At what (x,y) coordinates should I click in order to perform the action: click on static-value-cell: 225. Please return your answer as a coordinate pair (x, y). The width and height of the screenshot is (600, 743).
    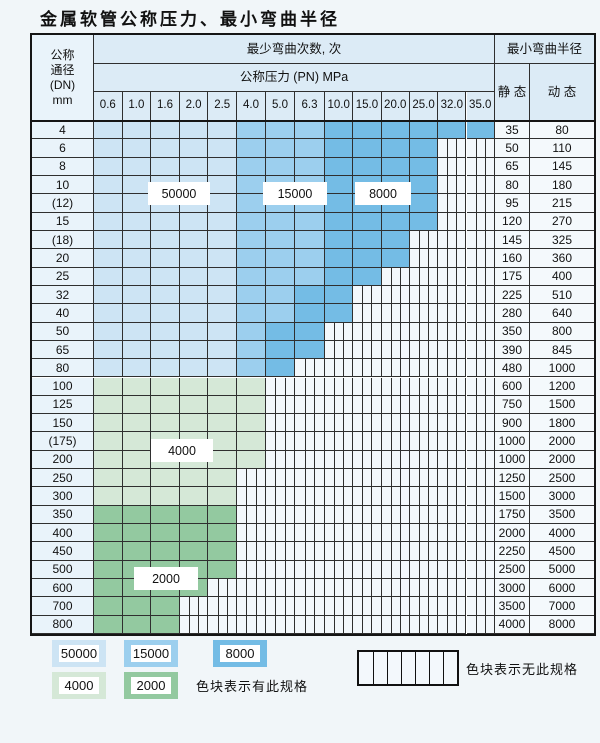
    Looking at the image, I should click on (512, 295).